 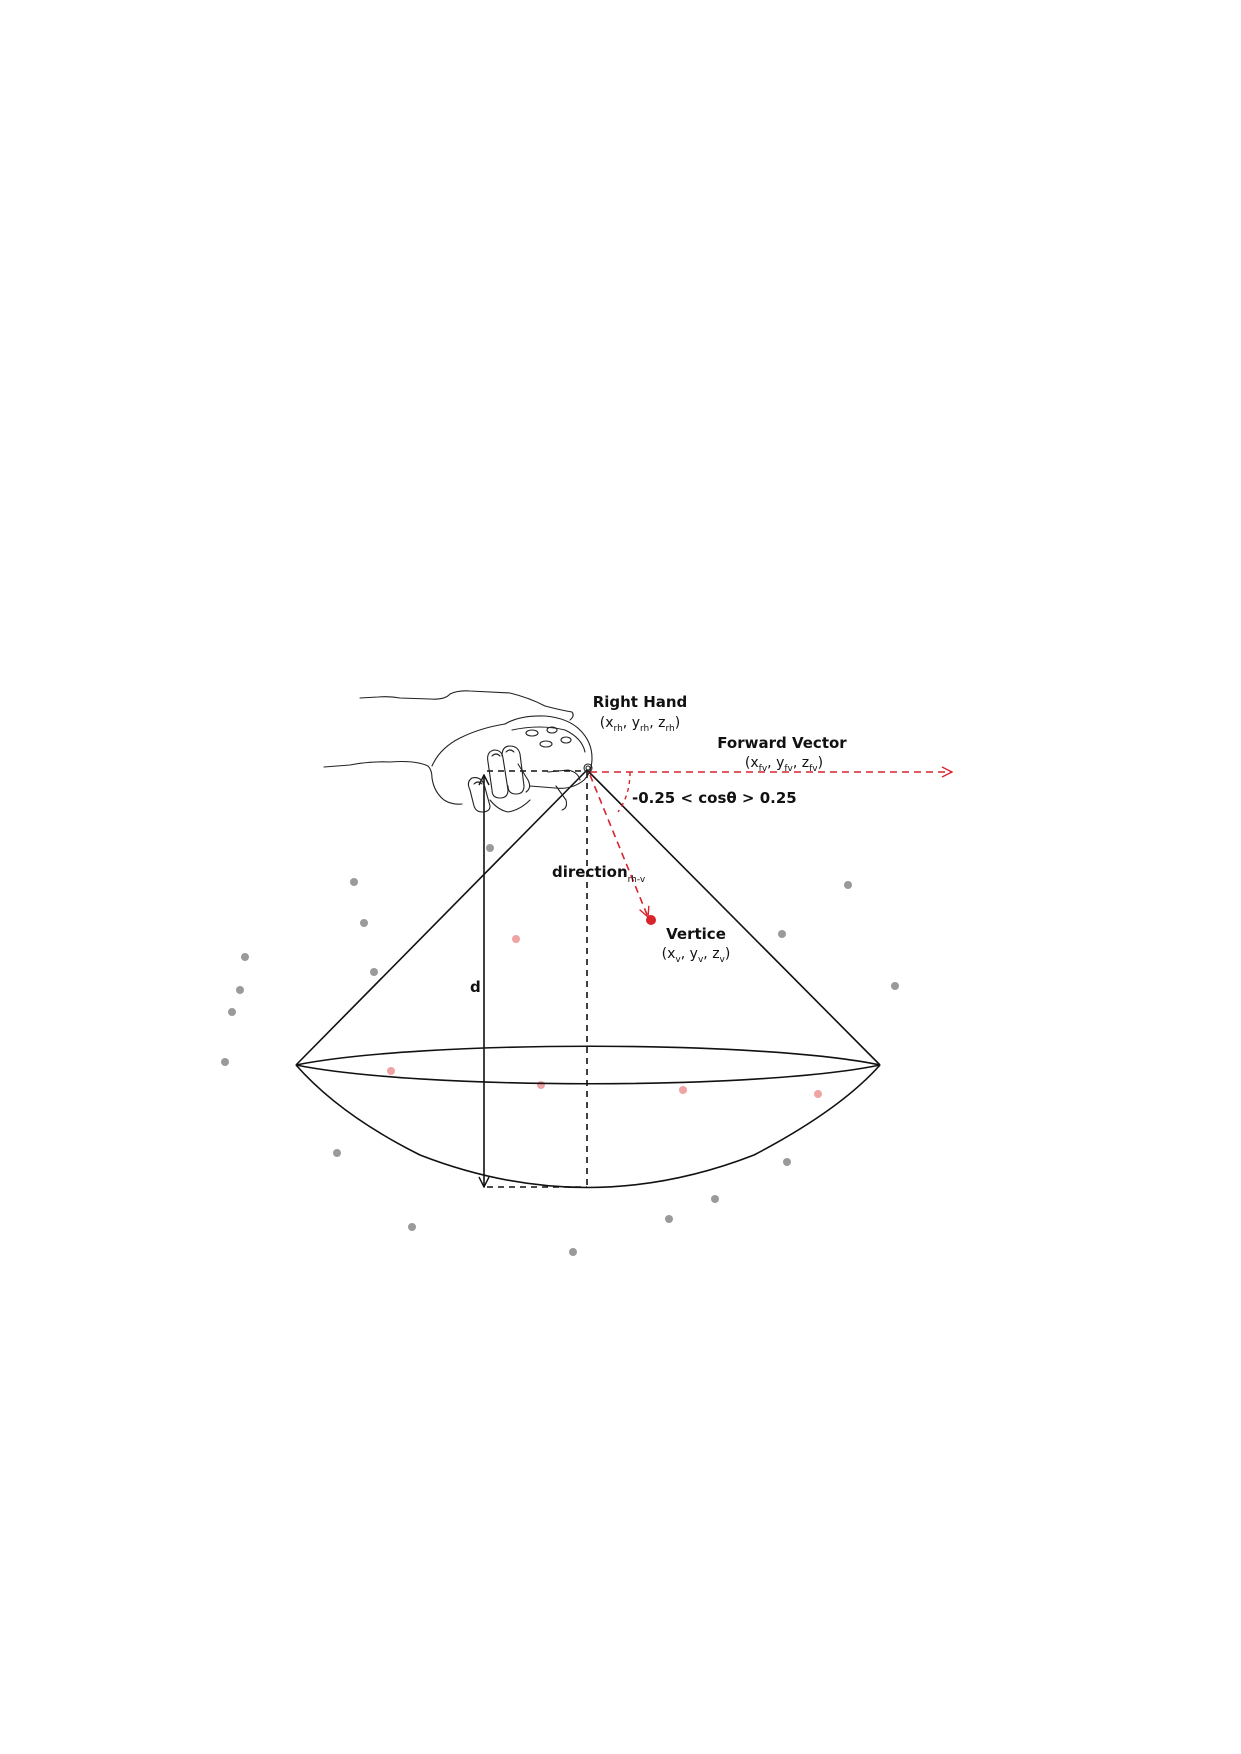 I want to click on vertice-title: Vertice, so click(x=696, y=934).